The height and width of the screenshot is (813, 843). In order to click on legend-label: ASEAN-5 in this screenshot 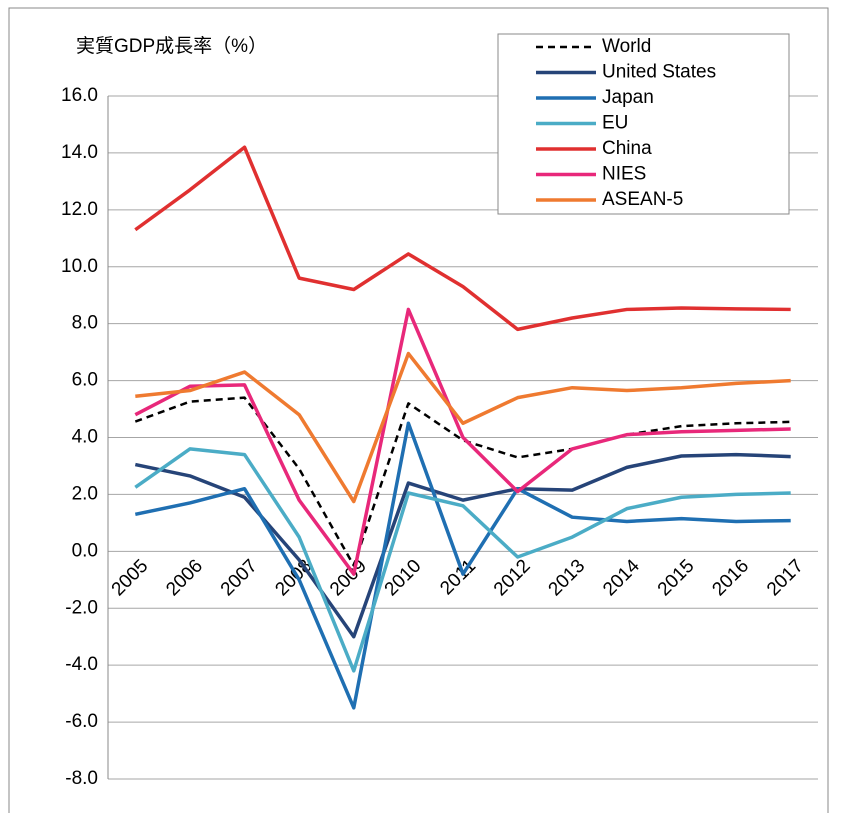, I will do `click(642, 199)`.